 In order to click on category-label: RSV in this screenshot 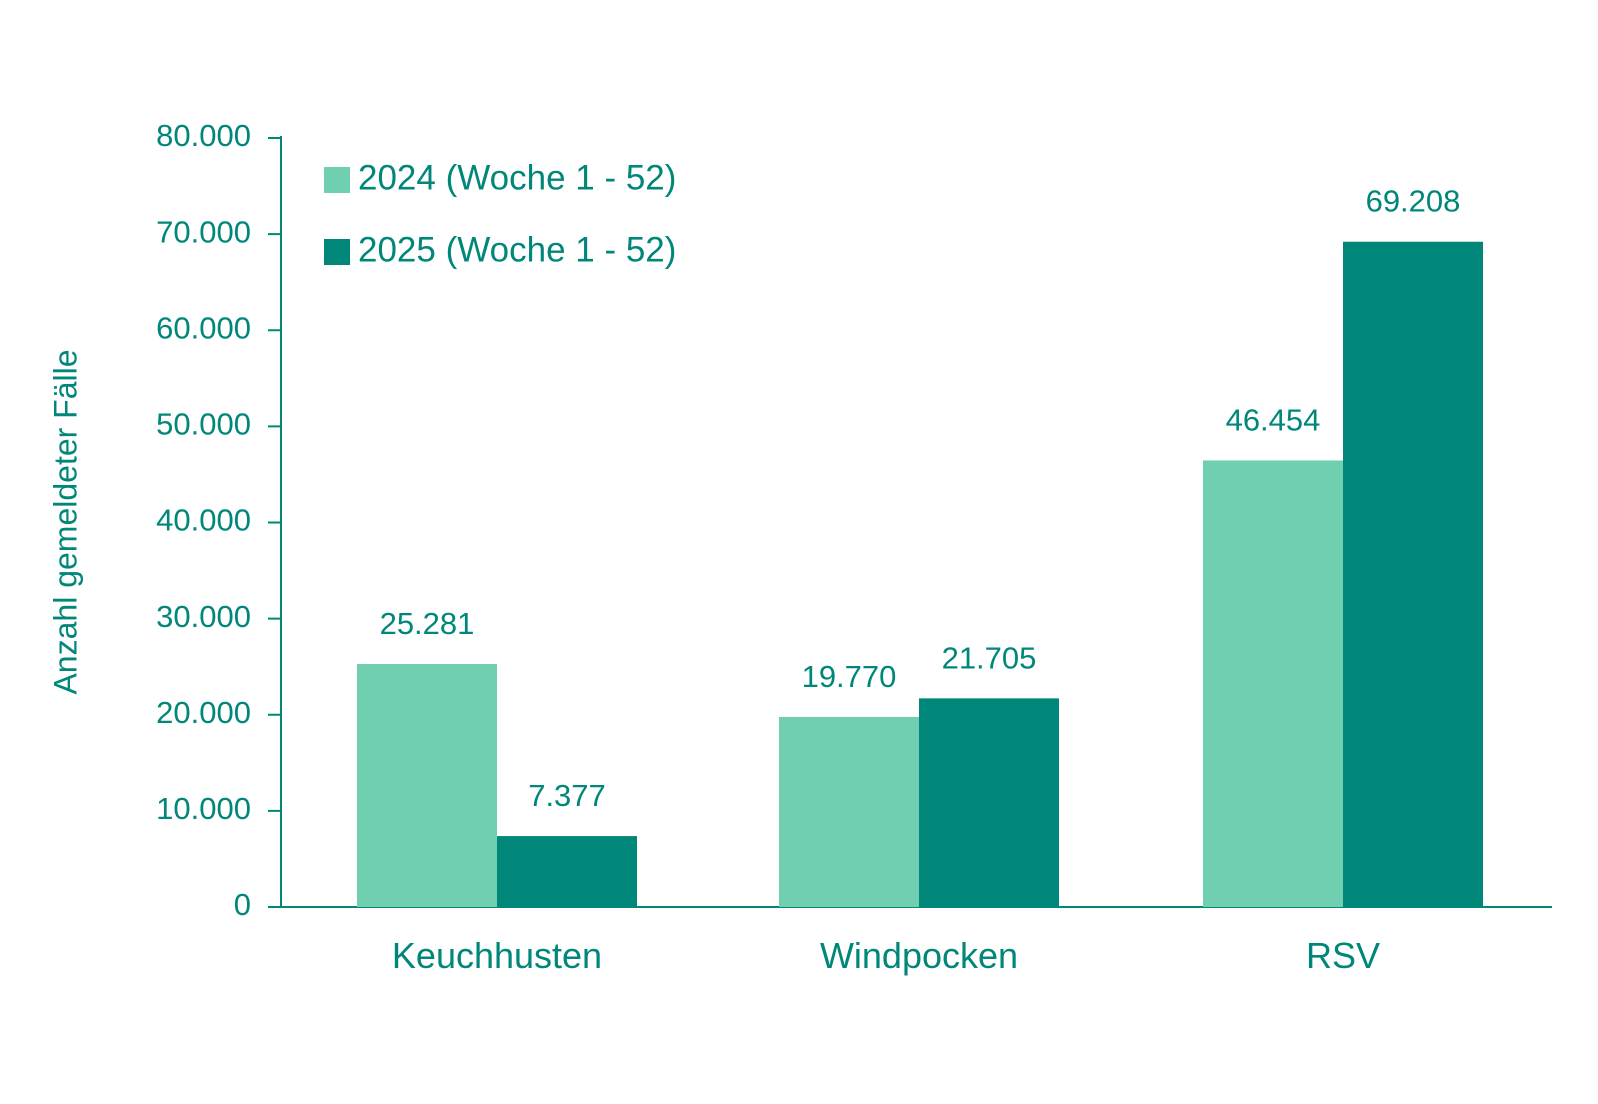, I will do `click(1343, 955)`.